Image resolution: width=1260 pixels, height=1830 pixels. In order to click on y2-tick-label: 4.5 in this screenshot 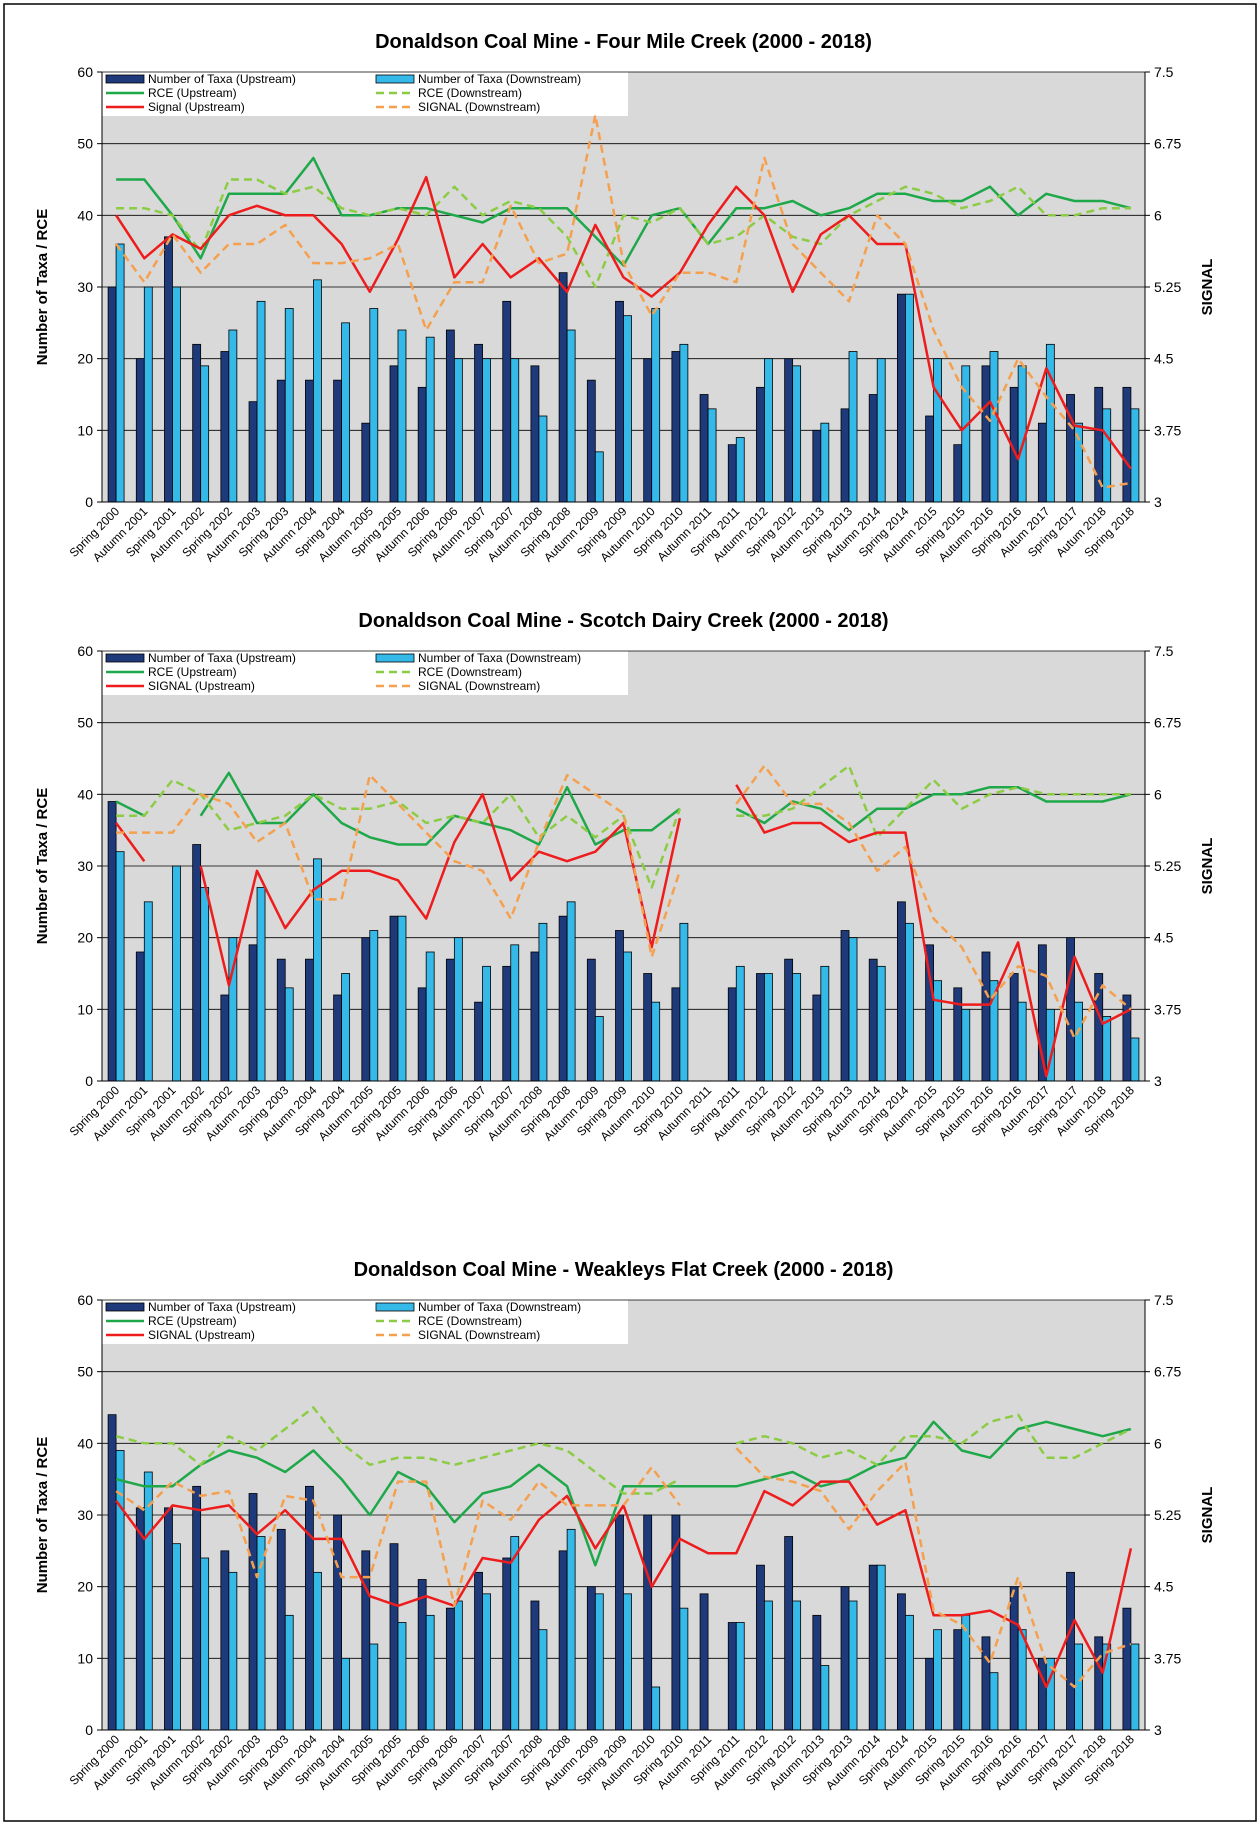, I will do `click(1164, 938)`.